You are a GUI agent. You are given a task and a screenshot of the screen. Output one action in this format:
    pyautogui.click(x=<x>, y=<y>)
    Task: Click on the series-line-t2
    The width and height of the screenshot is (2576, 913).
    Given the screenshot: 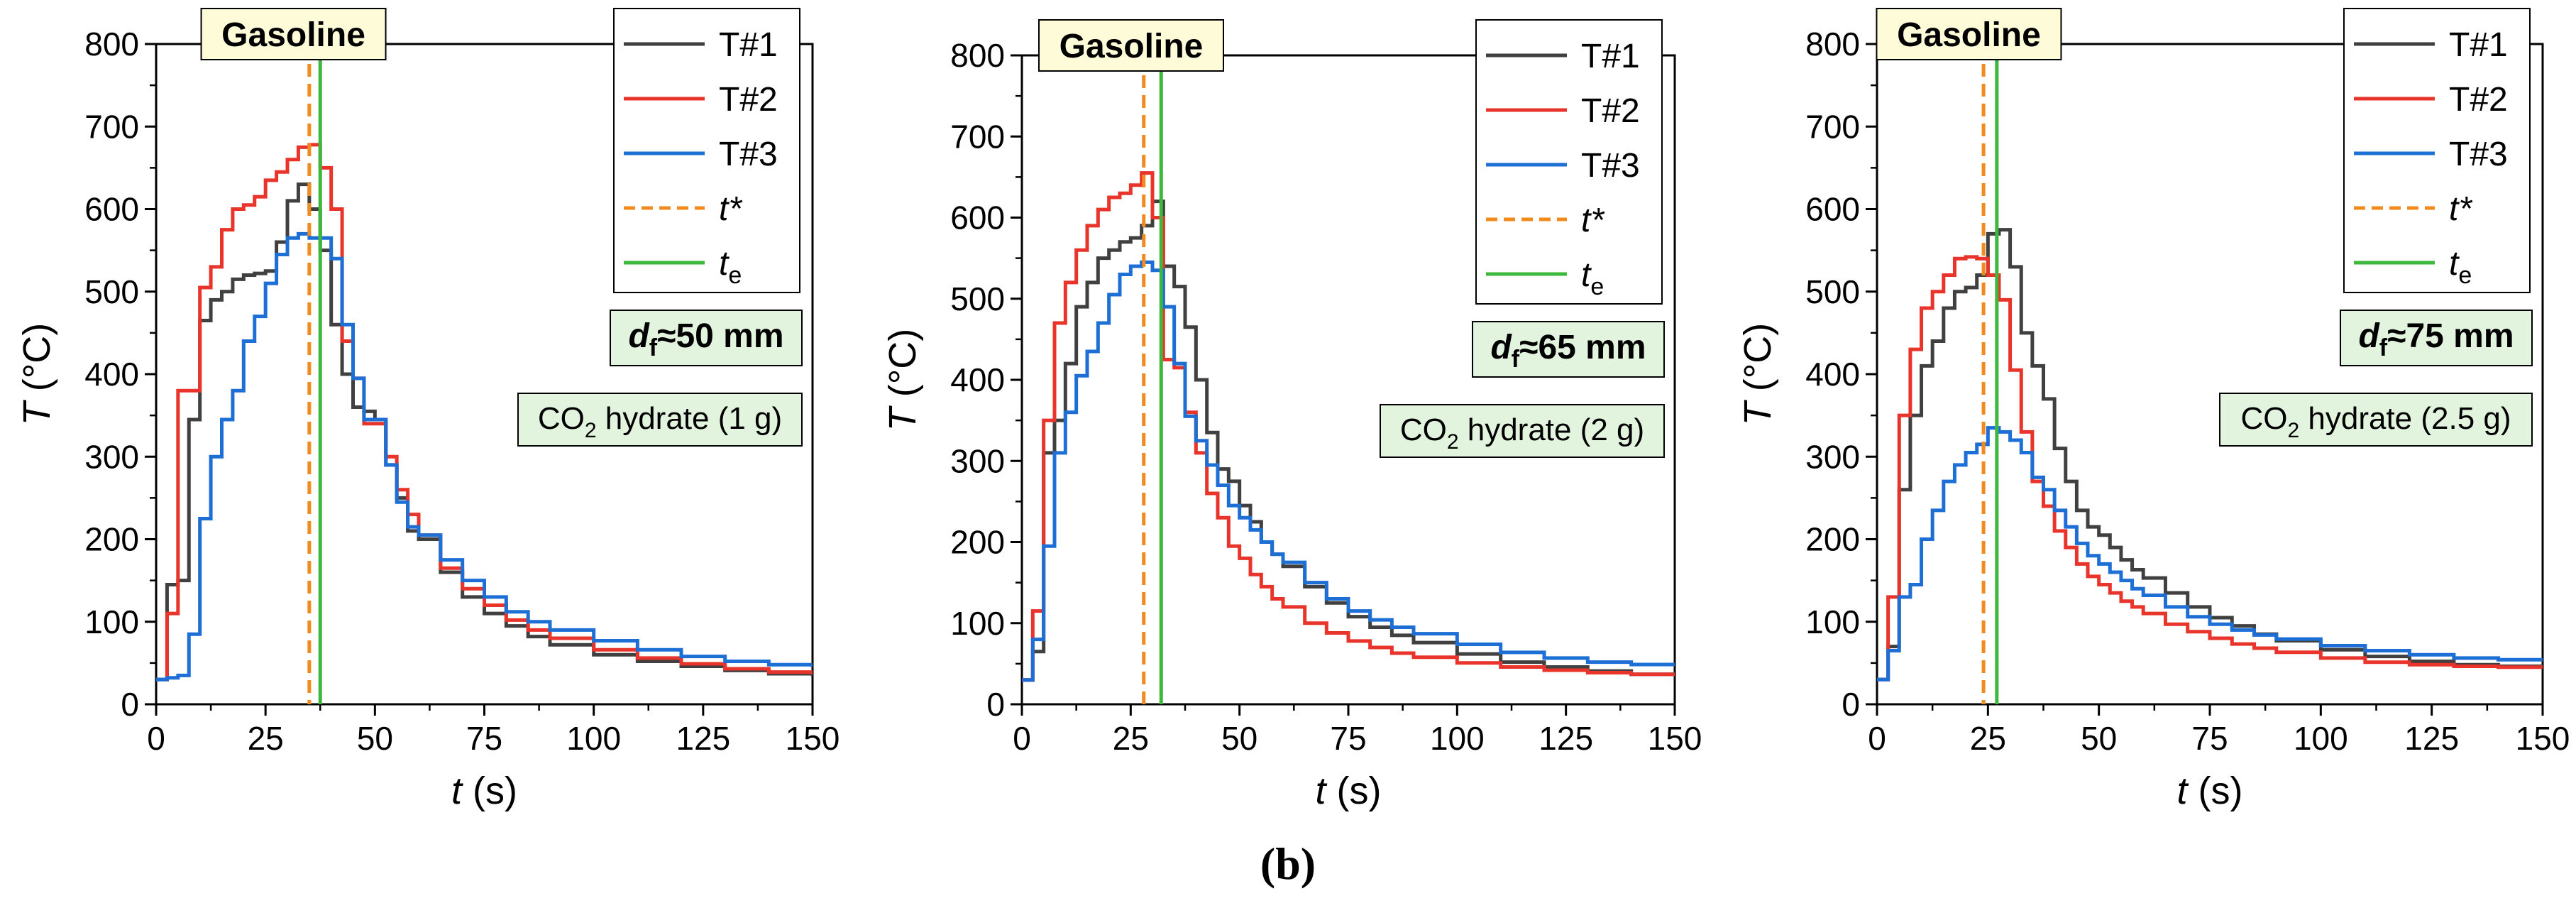 What is the action you would take?
    pyautogui.click(x=1348, y=426)
    